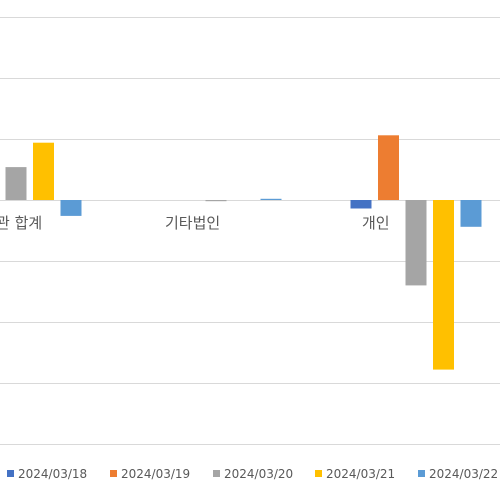  I want to click on legend-item: 2024/03/20, so click(253, 474).